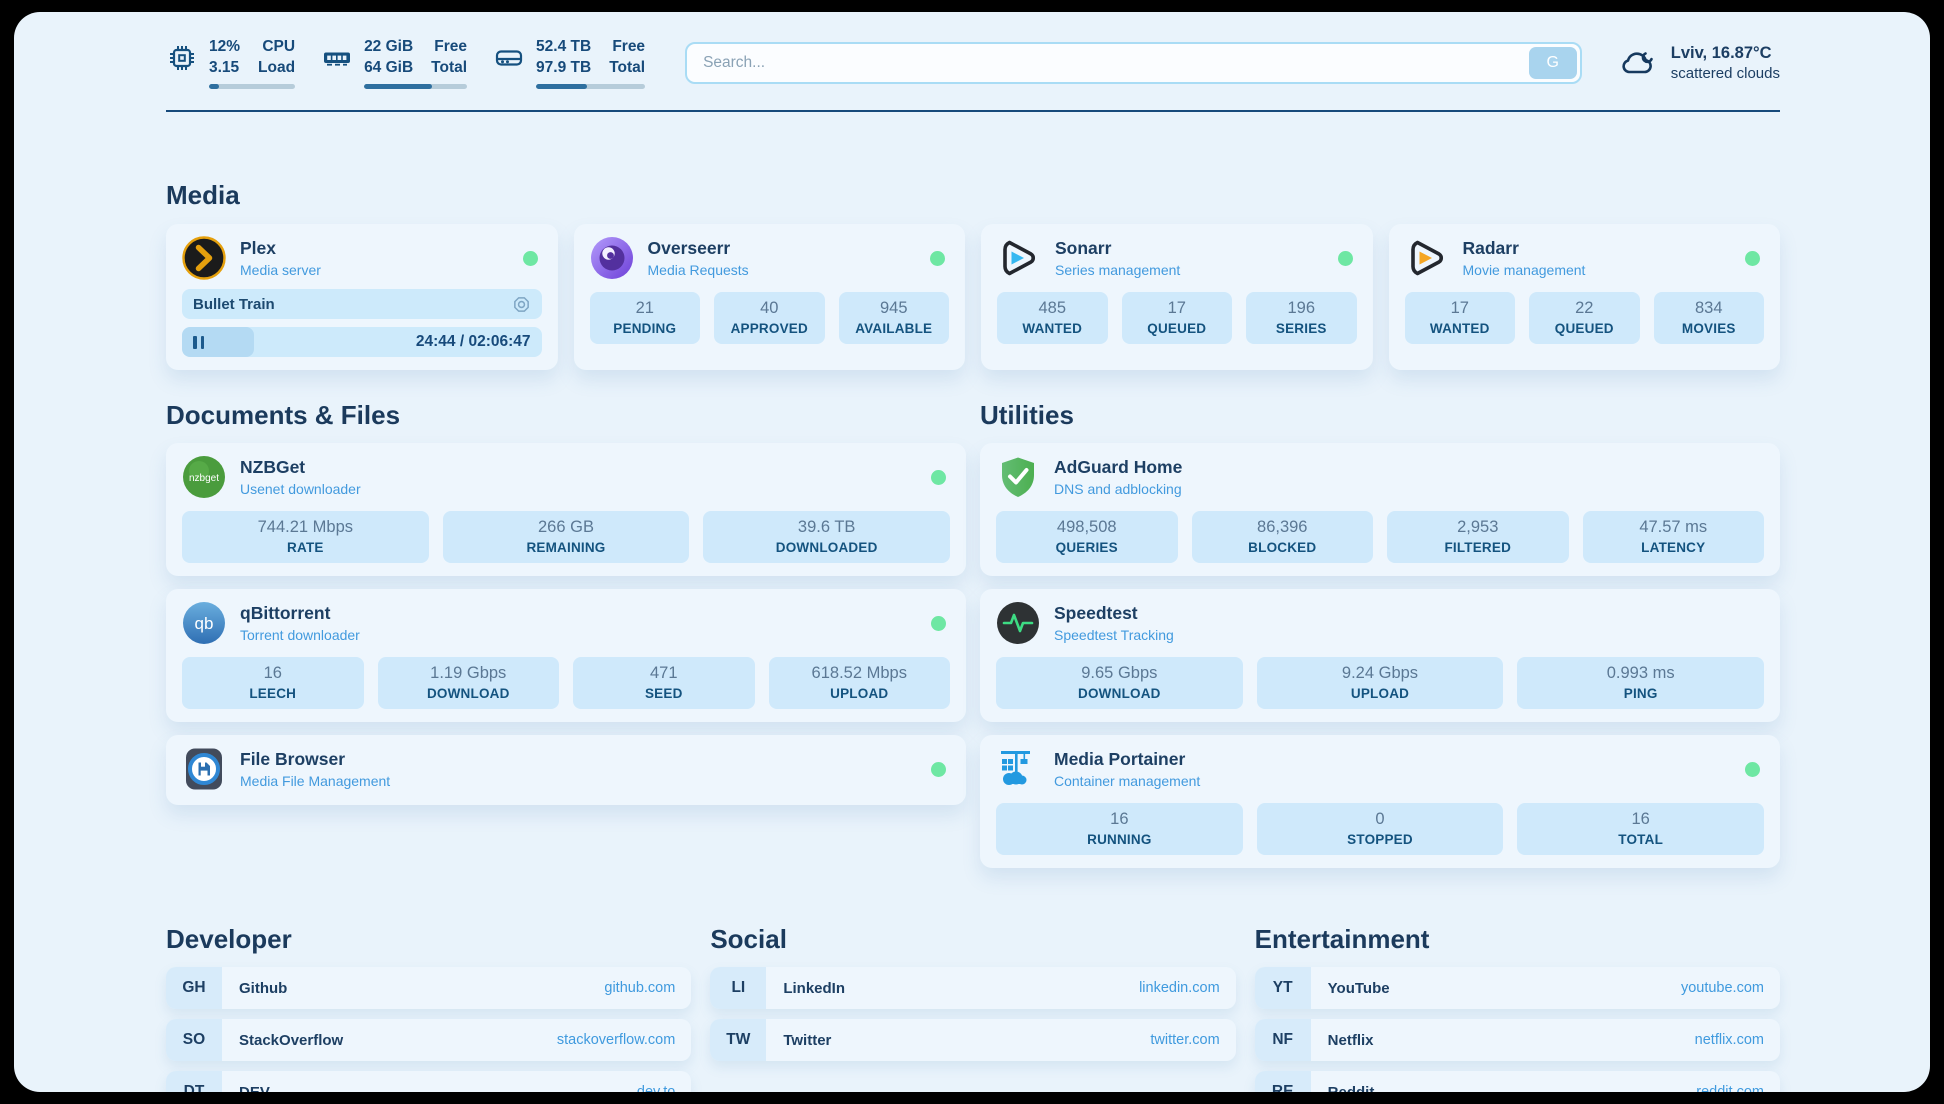  What do you see at coordinates (644, 318) in the screenshot?
I see `stat-box: 21 PENDING` at bounding box center [644, 318].